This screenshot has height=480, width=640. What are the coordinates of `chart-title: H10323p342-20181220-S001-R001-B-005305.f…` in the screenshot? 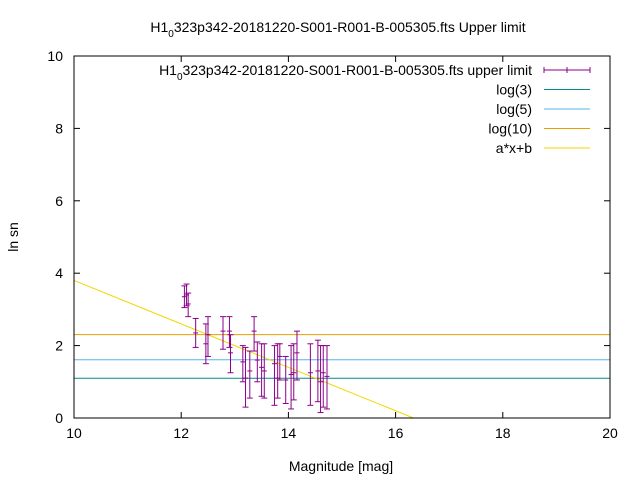 It's located at (337, 29).